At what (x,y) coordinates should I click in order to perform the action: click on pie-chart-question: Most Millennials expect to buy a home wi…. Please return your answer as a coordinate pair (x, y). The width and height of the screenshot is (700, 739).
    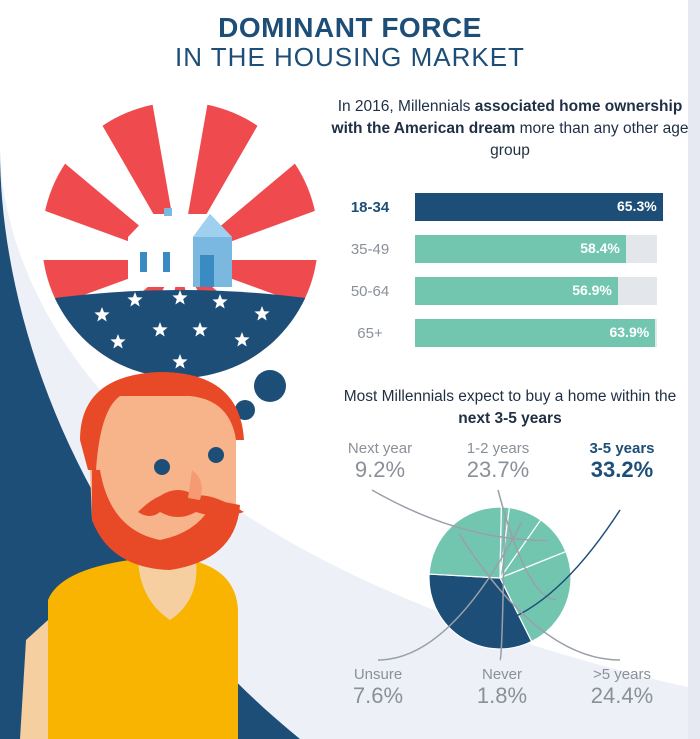
    Looking at the image, I should click on (510, 408).